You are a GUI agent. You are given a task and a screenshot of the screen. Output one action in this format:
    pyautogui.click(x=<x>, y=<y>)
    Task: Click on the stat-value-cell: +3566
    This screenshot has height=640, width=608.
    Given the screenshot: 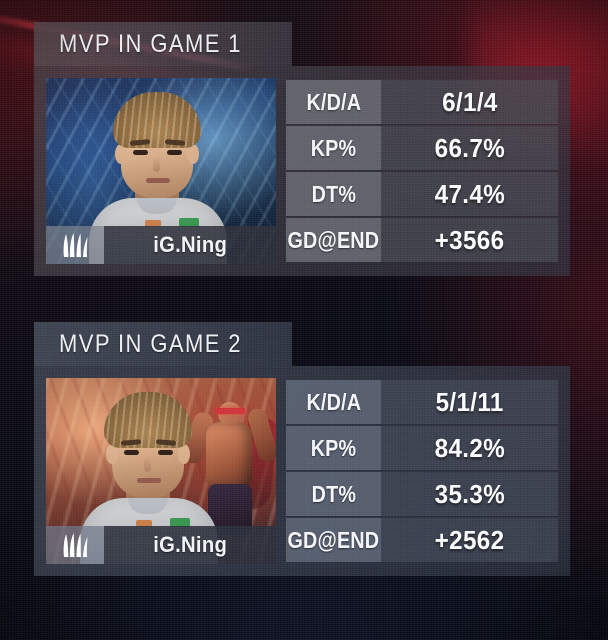 What is the action you would take?
    pyautogui.click(x=469, y=240)
    